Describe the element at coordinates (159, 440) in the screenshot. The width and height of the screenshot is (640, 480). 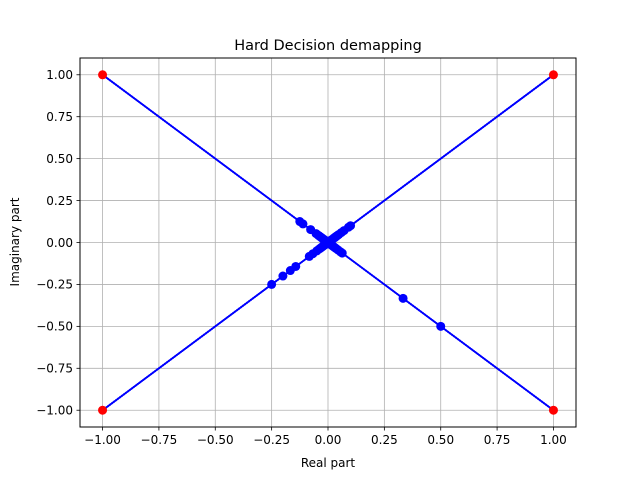
I see `x-tick-label: −0.75` at that location.